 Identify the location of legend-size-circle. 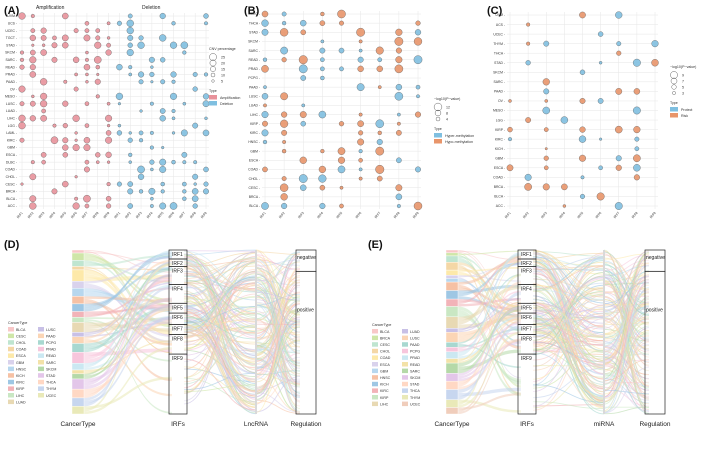
(213, 81).